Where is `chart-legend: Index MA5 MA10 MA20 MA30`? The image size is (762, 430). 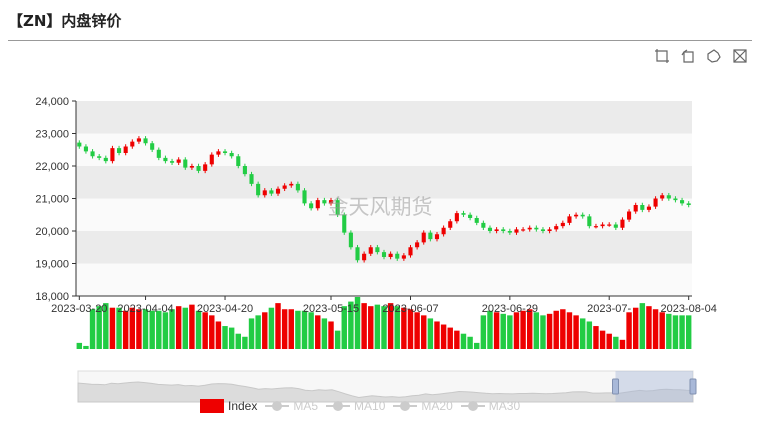 chart-legend: Index MA5 MA10 MA20 MA30 is located at coordinates (360, 406).